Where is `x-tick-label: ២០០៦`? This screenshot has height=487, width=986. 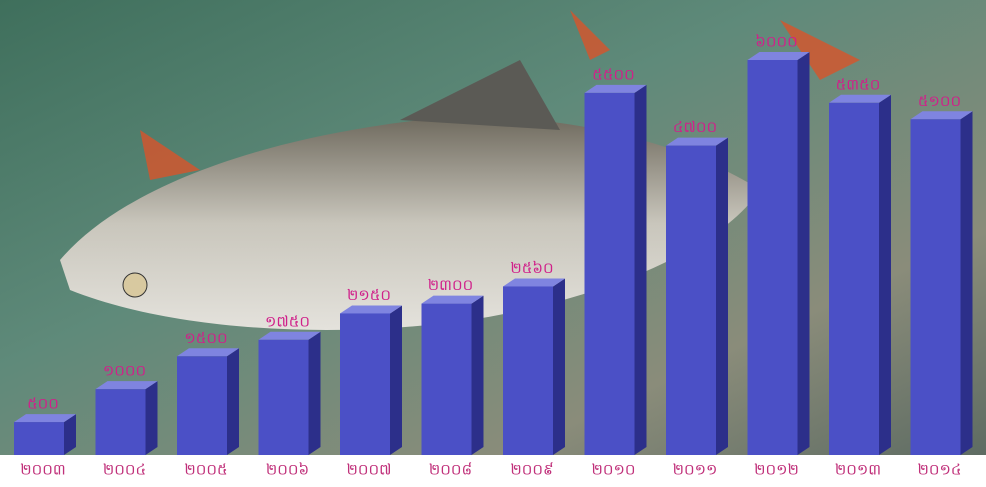 x-tick-label: ២០០៦ is located at coordinates (287, 470).